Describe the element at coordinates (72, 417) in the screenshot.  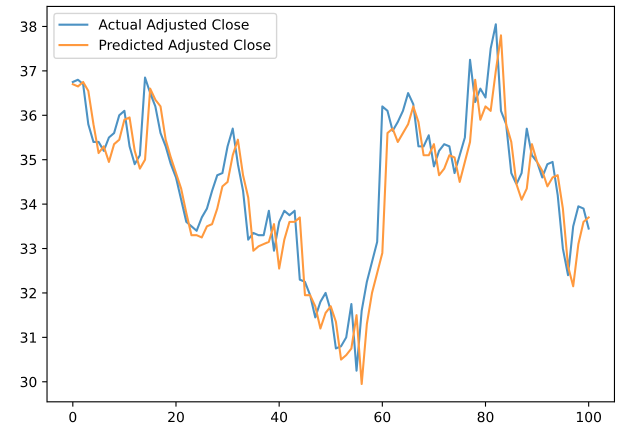
I see `x-tick-label: 0` at that location.